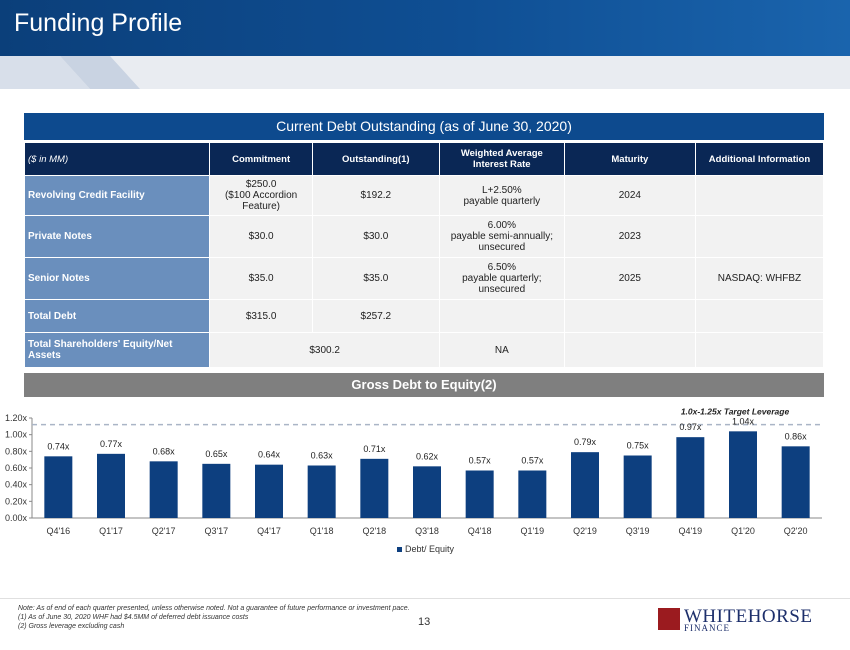 The width and height of the screenshot is (850, 650). Describe the element at coordinates (501, 267) in the screenshot. I see `rate-value: 6.50%` at that location.